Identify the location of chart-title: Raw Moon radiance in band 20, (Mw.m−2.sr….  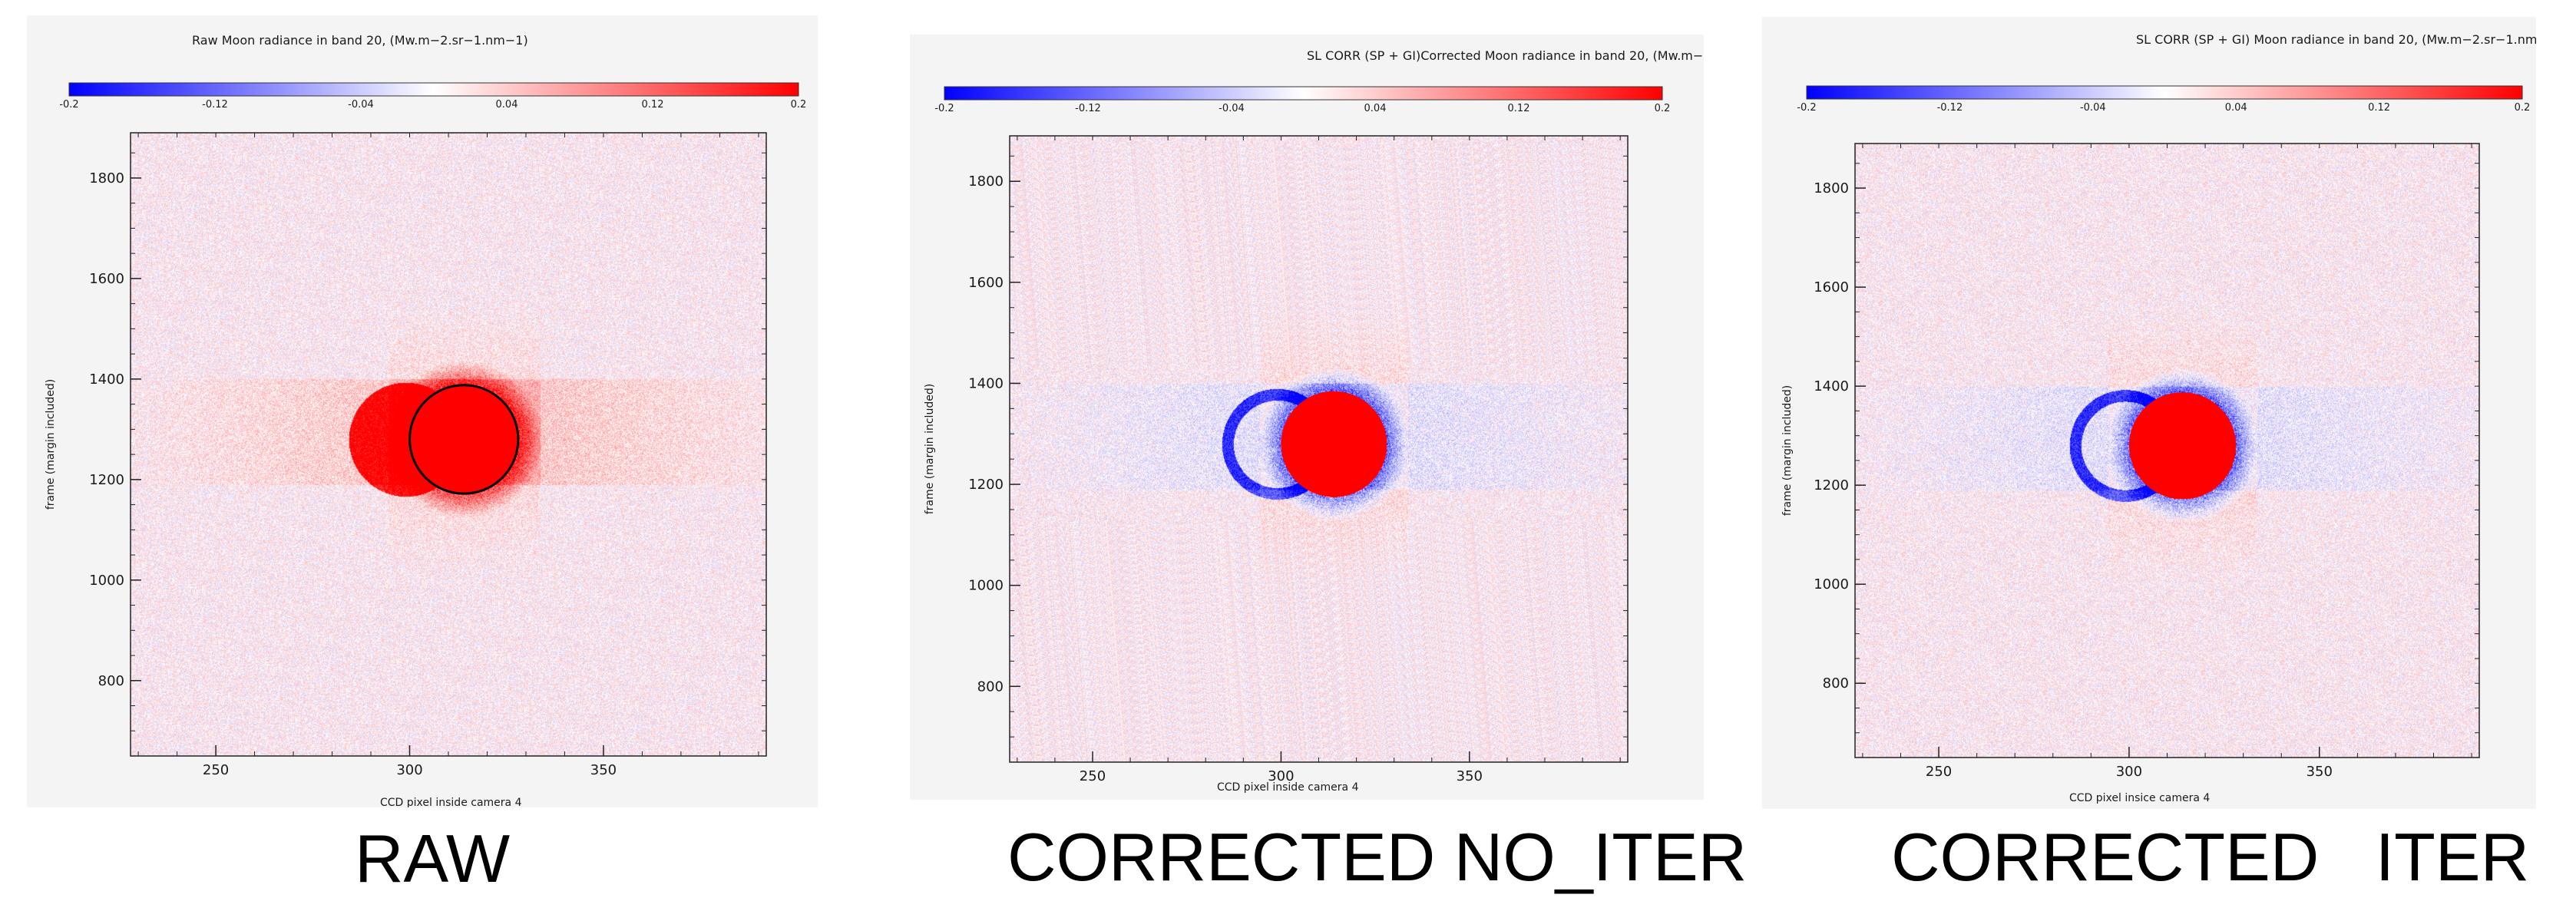
(360, 40).